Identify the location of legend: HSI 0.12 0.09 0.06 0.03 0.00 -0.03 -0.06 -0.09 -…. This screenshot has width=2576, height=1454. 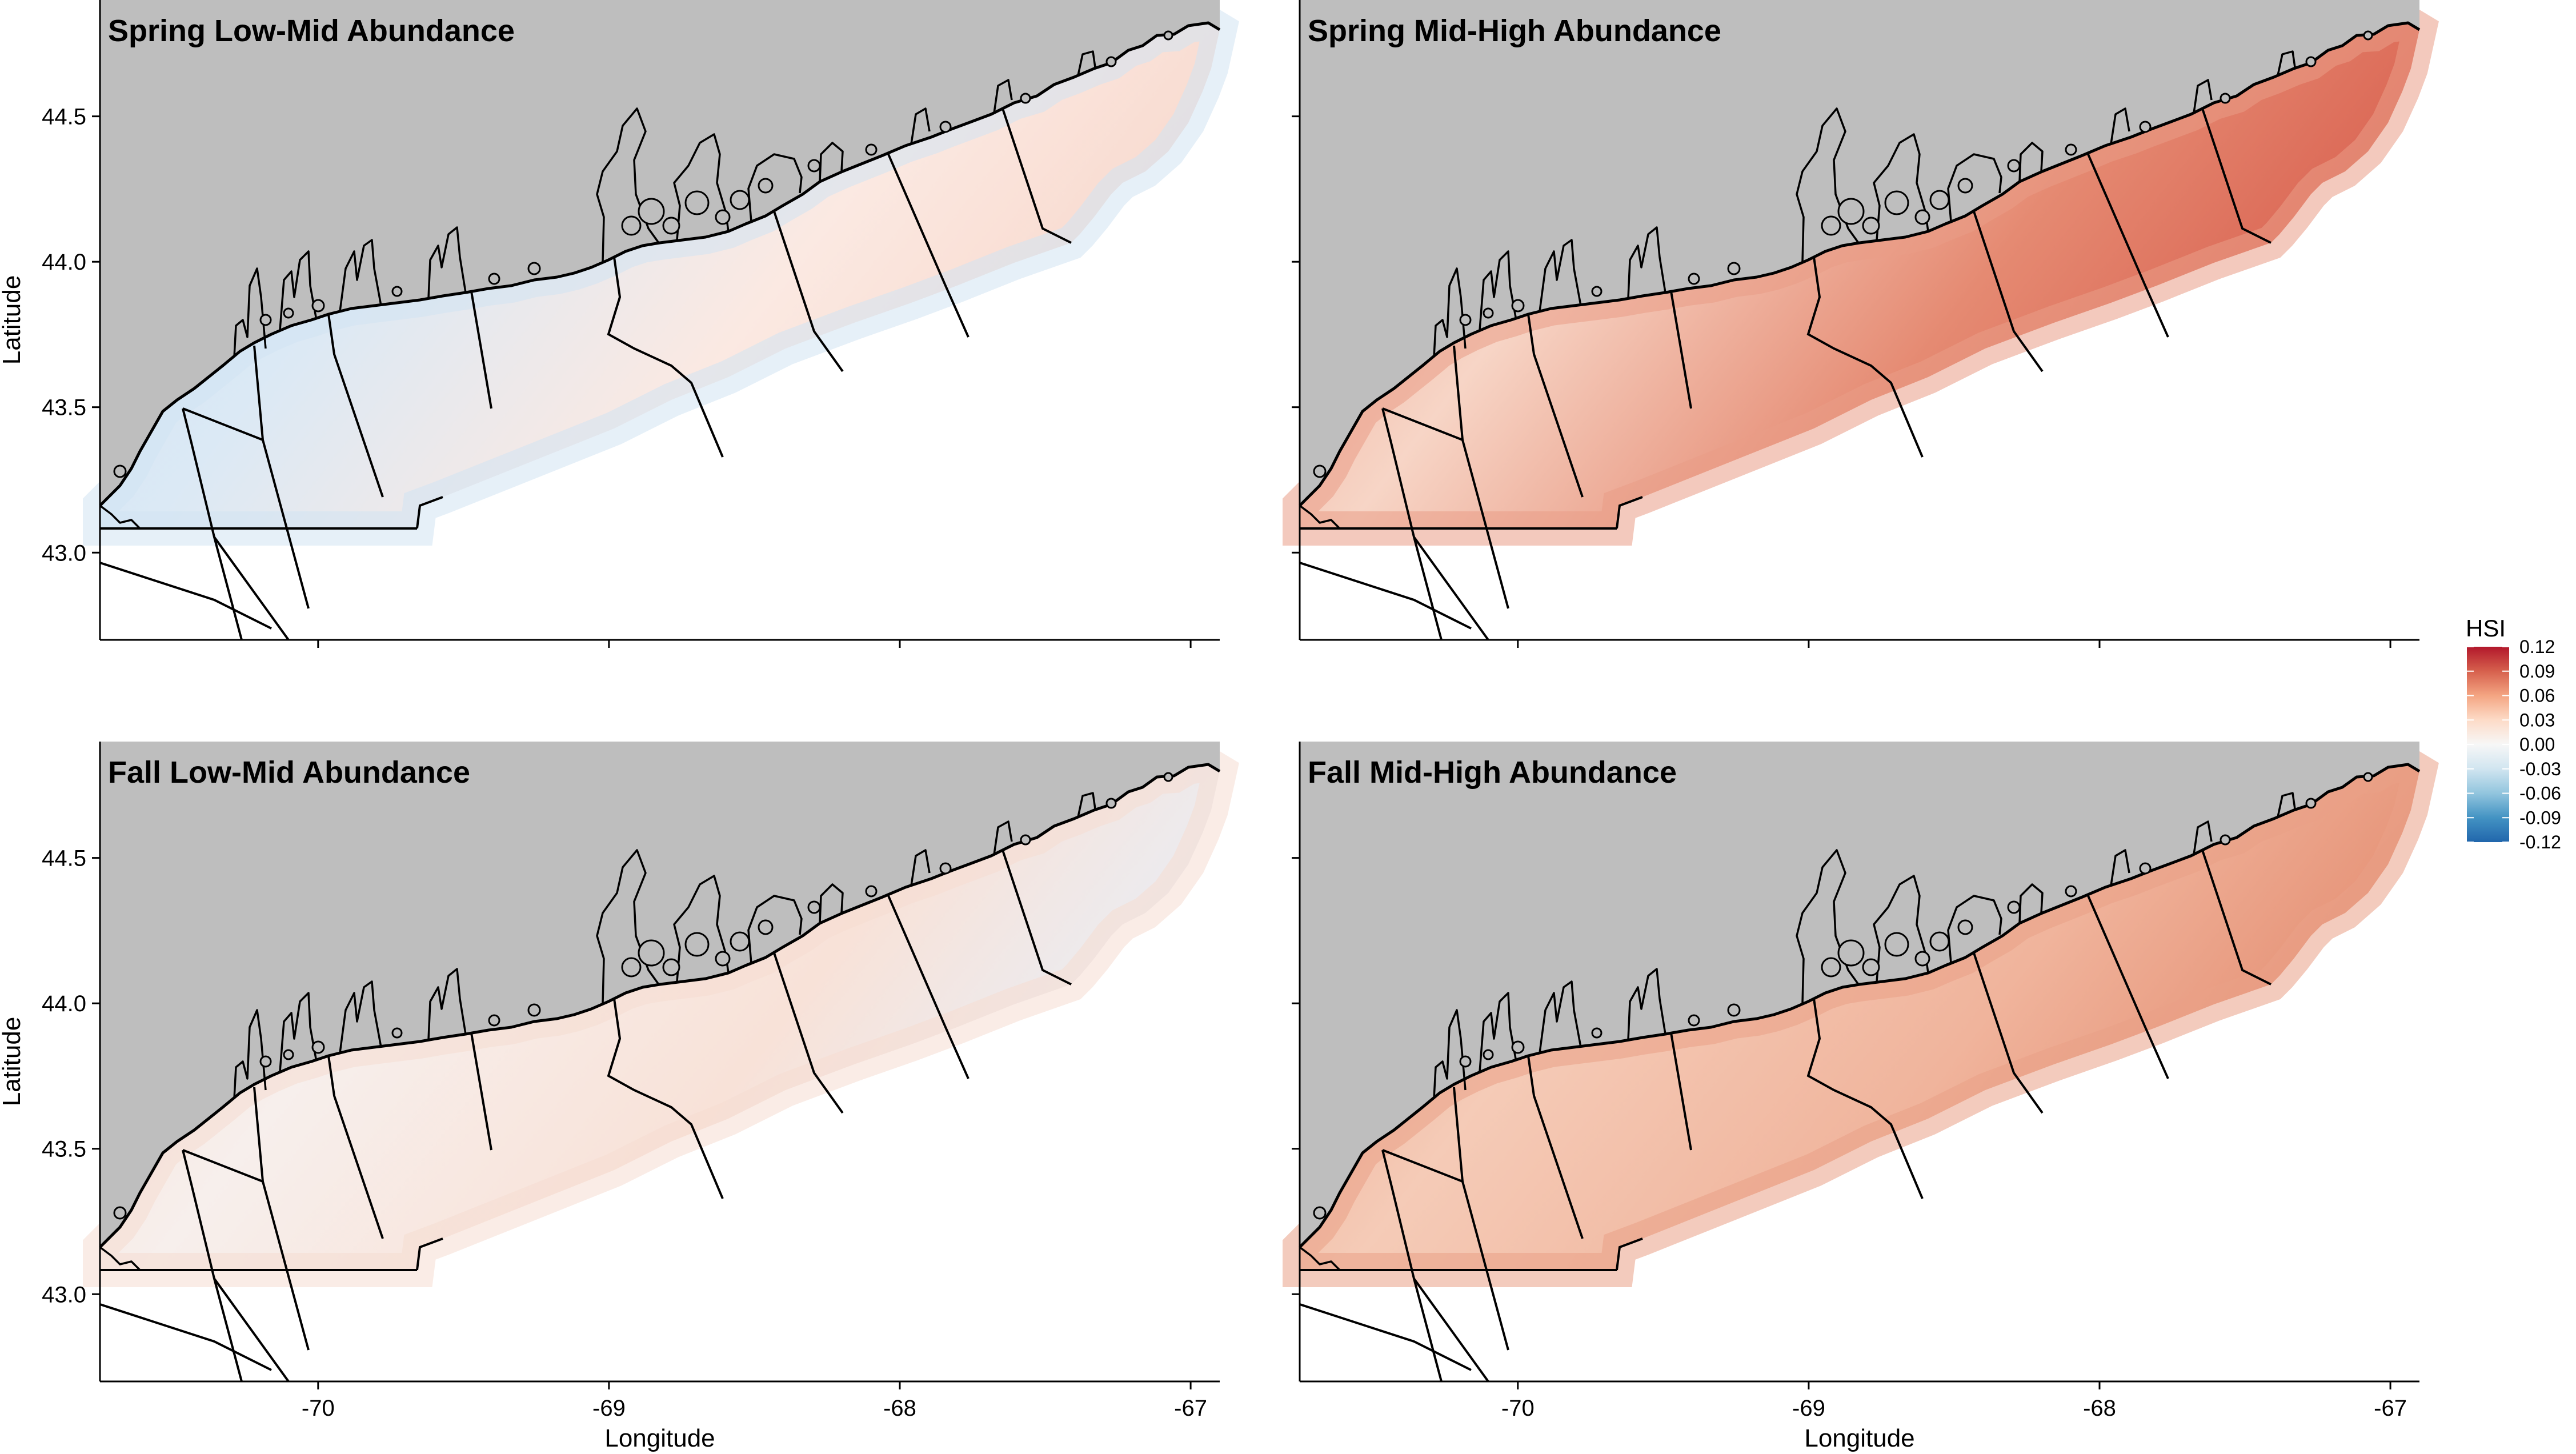
(2513, 733).